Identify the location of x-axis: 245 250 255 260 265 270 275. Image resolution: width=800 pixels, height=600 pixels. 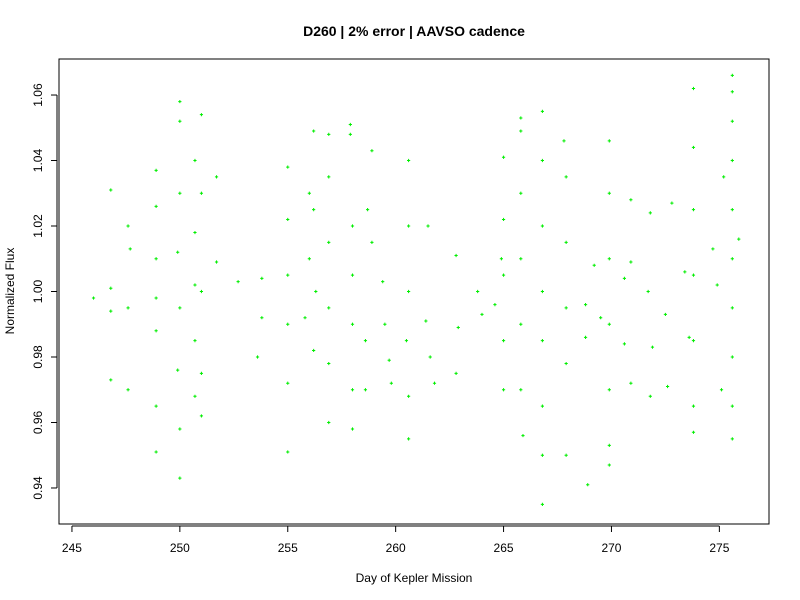
(396, 540).